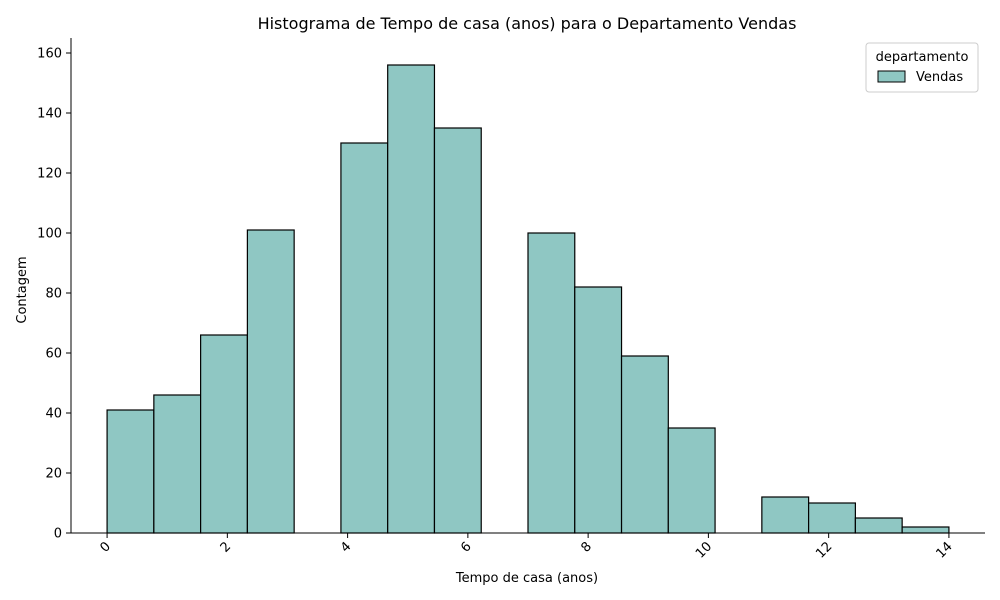  I want to click on x-tick-label: 0, so click(105, 547).